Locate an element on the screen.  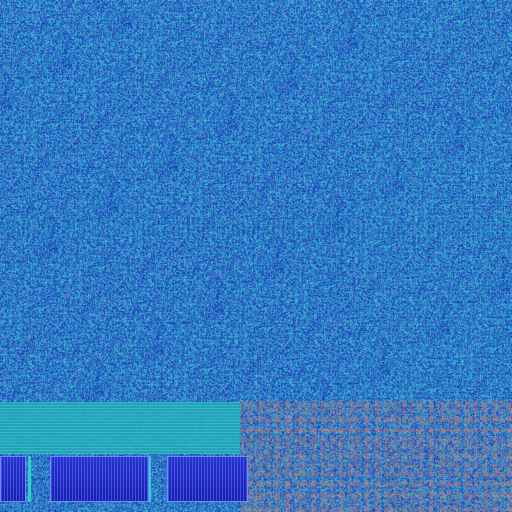
horizontal-artifact-band is located at coordinates (256, 229).